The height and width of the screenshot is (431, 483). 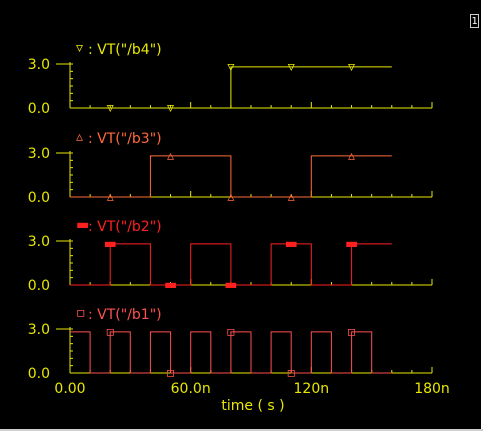 What do you see at coordinates (69, 389) in the screenshot?
I see `x-tick-label: 0.00` at bounding box center [69, 389].